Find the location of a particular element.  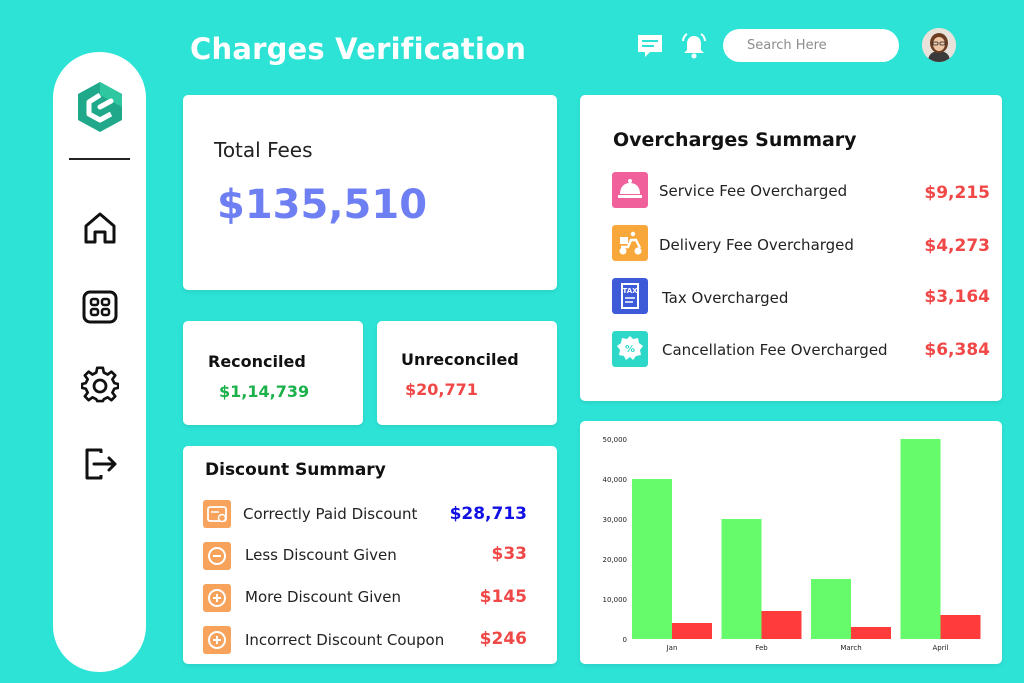

total-fees-label: Total Fees is located at coordinates (263, 150).